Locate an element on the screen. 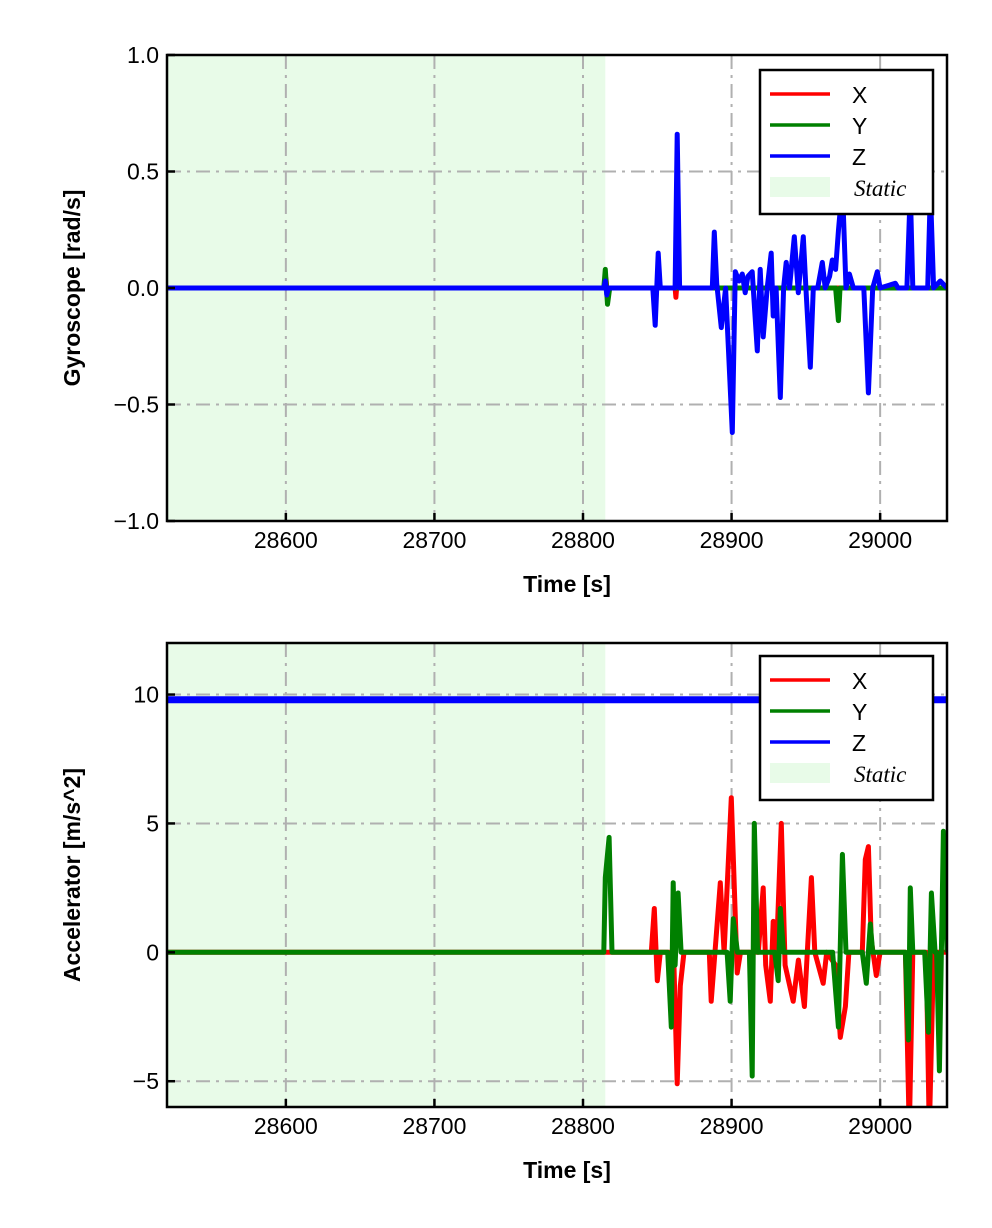 The width and height of the screenshot is (992, 1228). y-tick-label: −1.0 is located at coordinates (136, 521).